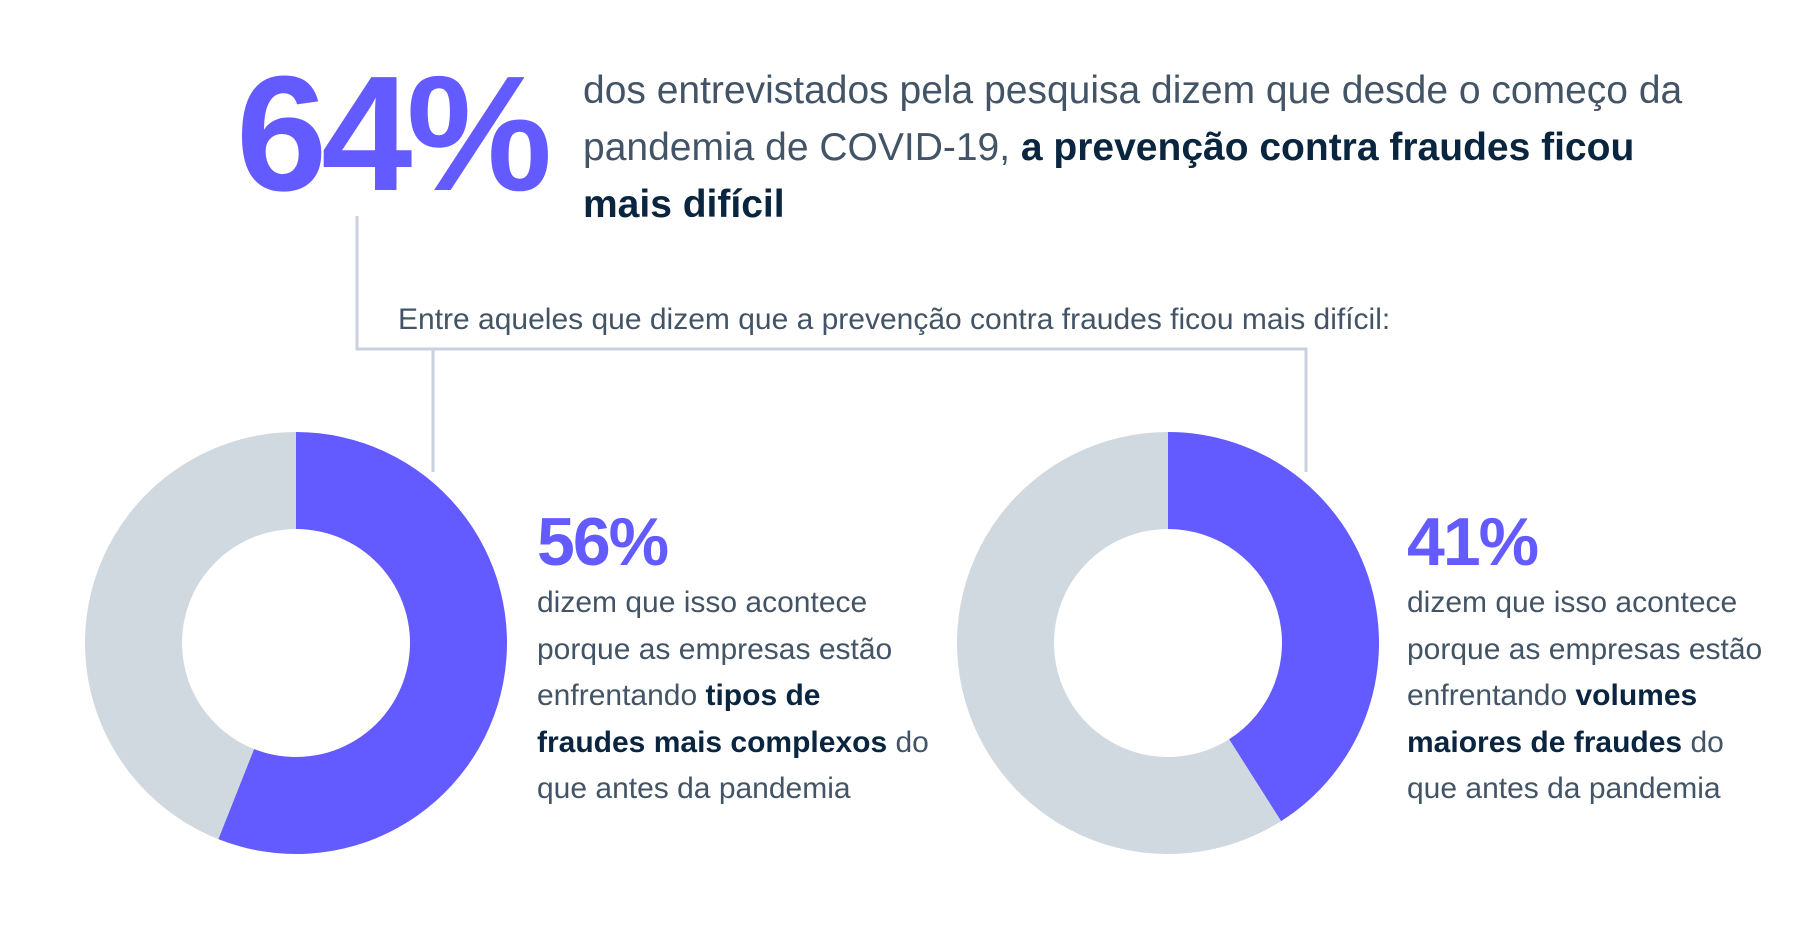  I want to click on donut-slice-complex-fraud, so click(363, 643).